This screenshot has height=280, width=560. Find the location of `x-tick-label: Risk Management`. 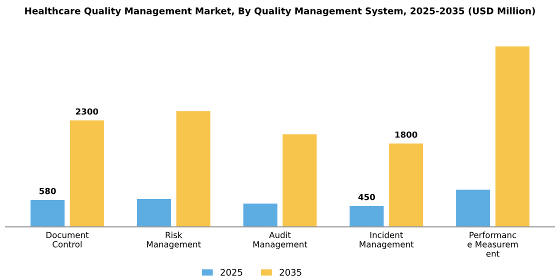

x-tick-label: Risk Management is located at coordinates (173, 241).